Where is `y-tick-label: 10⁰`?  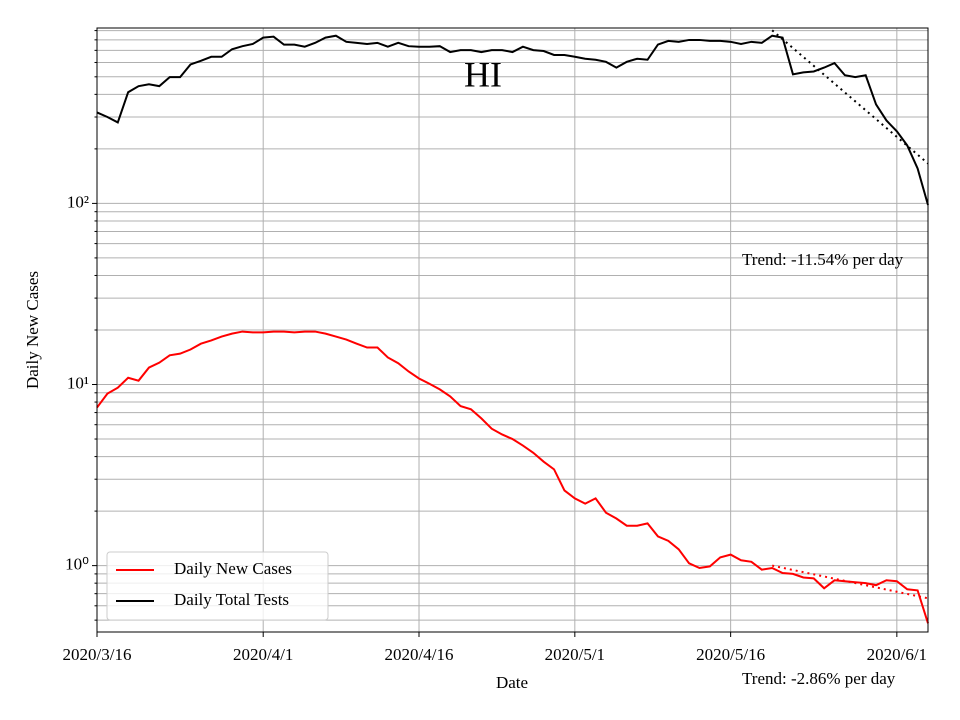
y-tick-label: 10⁰ is located at coordinates (77, 564).